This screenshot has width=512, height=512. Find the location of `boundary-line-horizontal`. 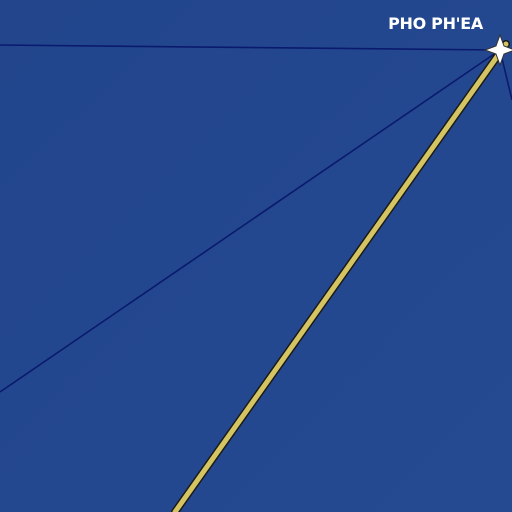

boundary-line-horizontal is located at coordinates (250, 47).